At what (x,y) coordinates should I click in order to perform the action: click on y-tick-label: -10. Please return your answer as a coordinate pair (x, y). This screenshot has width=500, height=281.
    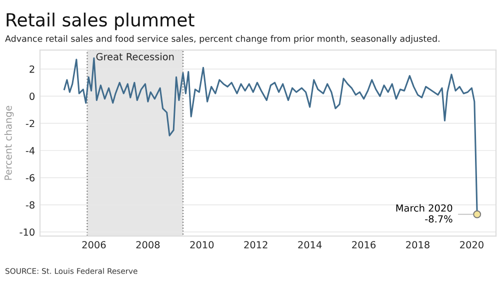
    Looking at the image, I should click on (27, 232).